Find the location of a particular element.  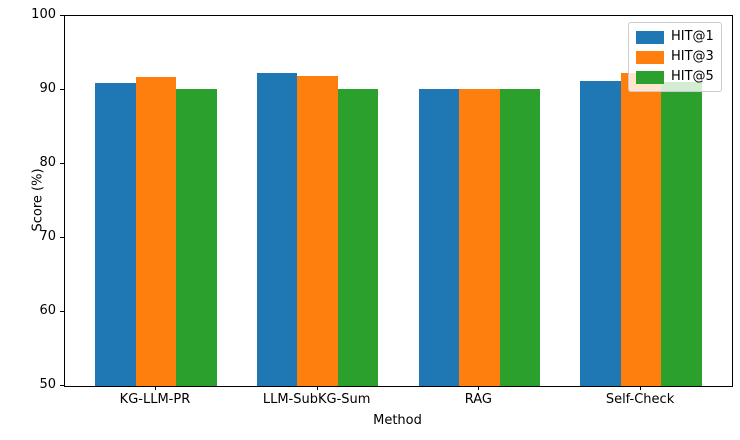

y-axis-tick-label: 60 is located at coordinates (47, 310).